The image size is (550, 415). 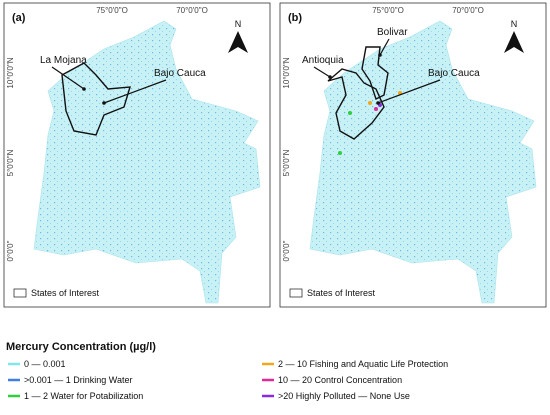 What do you see at coordinates (19, 18) in the screenshot?
I see `panel-label: (a)` at bounding box center [19, 18].